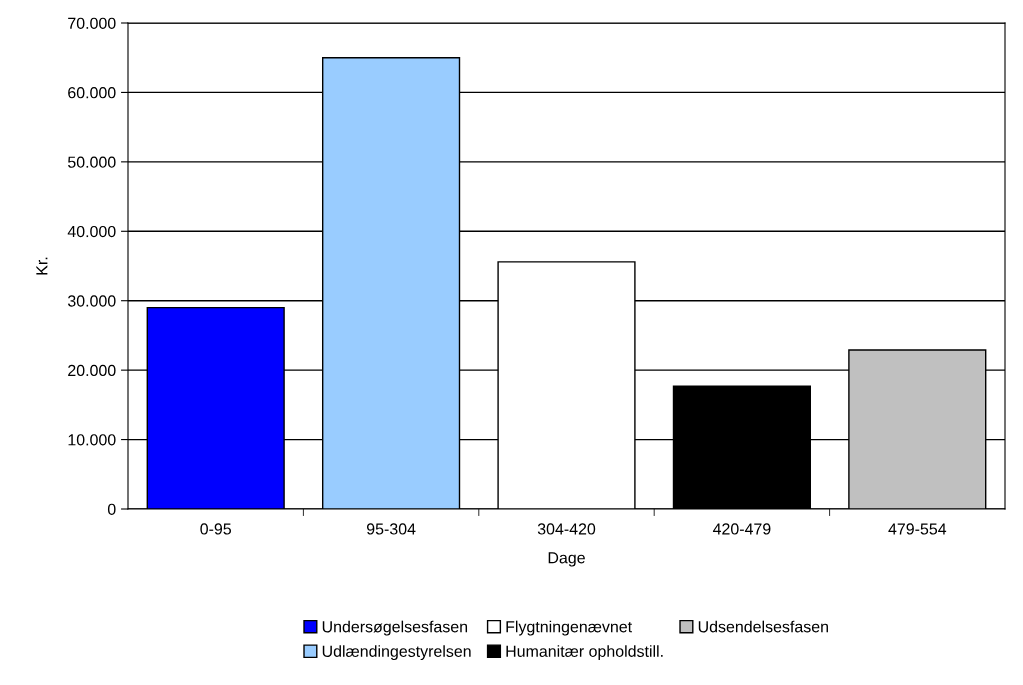 The width and height of the screenshot is (1023, 685). Describe the element at coordinates (395, 628) in the screenshot. I see `legend-label: Undersøgelsesfasen` at that location.